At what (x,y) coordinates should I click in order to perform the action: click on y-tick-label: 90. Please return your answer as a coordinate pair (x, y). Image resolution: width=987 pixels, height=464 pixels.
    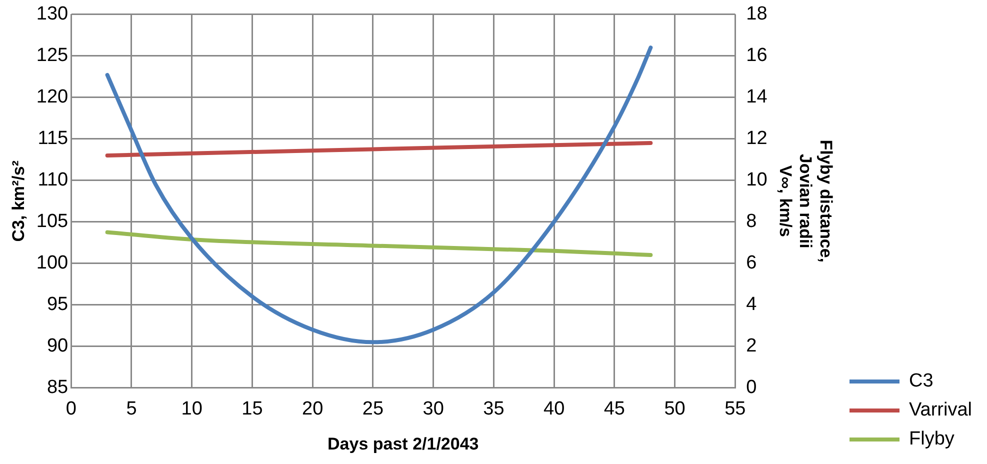
    Looking at the image, I should click on (57, 346).